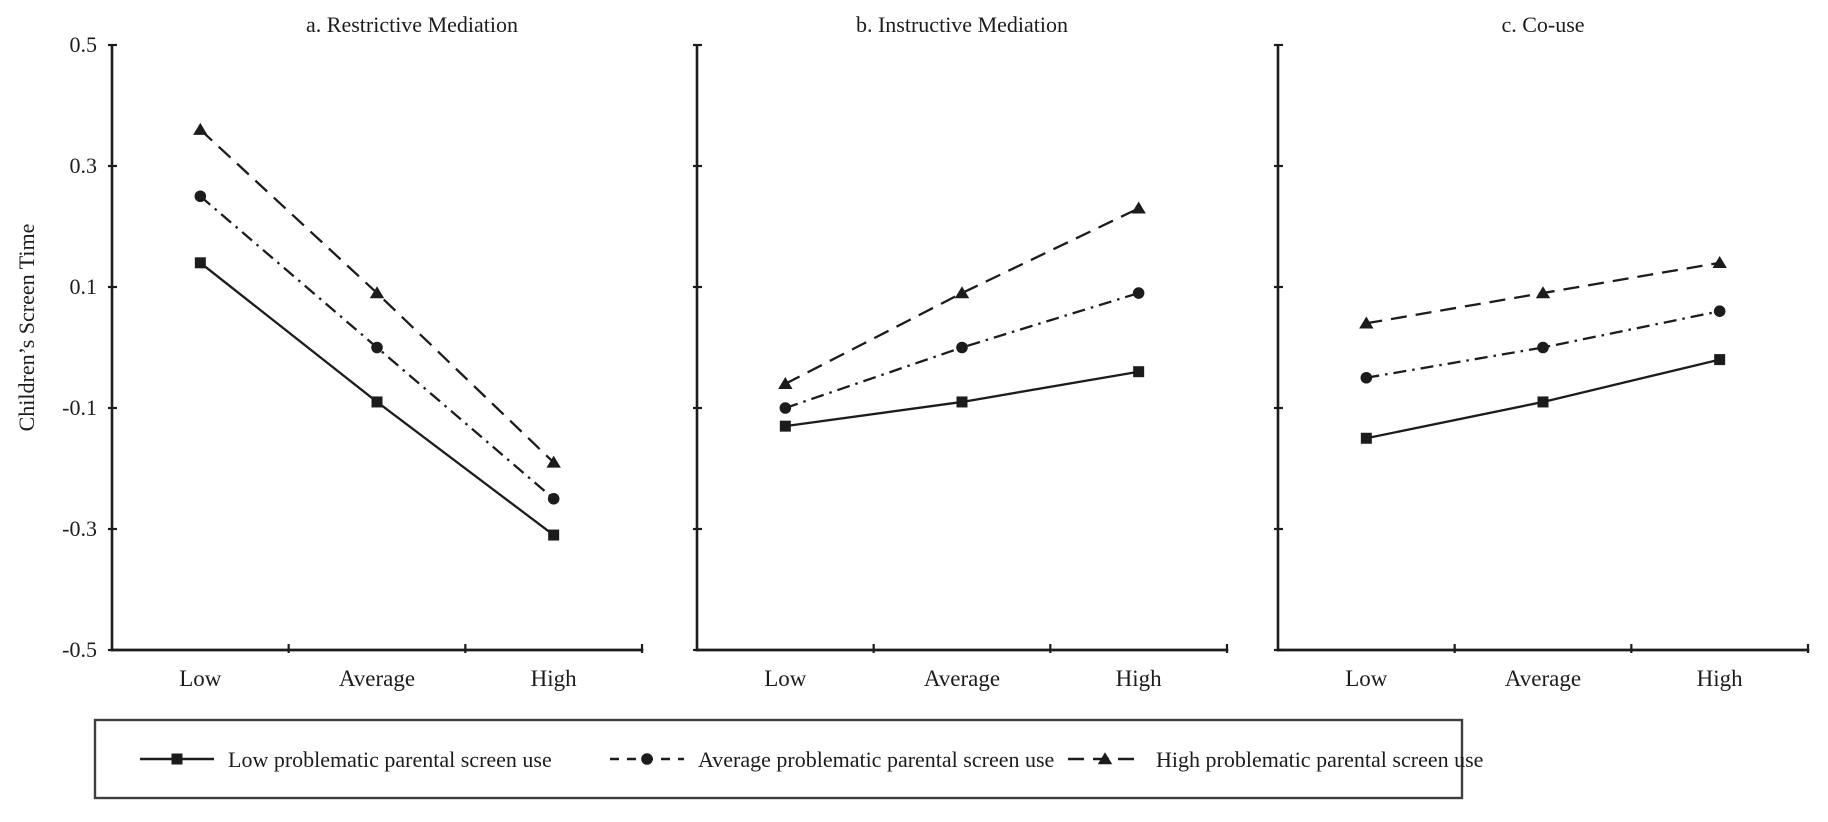 Image resolution: width=1828 pixels, height=822 pixels. I want to click on panel-title: c. Co-use, so click(1542, 24).